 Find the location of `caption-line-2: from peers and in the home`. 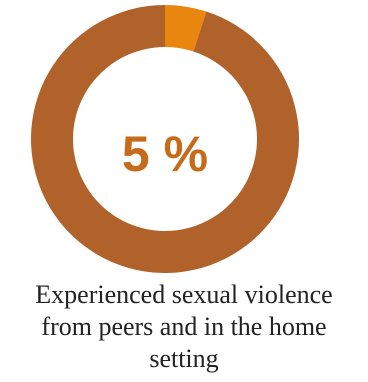

caption-line-2: from peers and in the home is located at coordinates (184, 326).